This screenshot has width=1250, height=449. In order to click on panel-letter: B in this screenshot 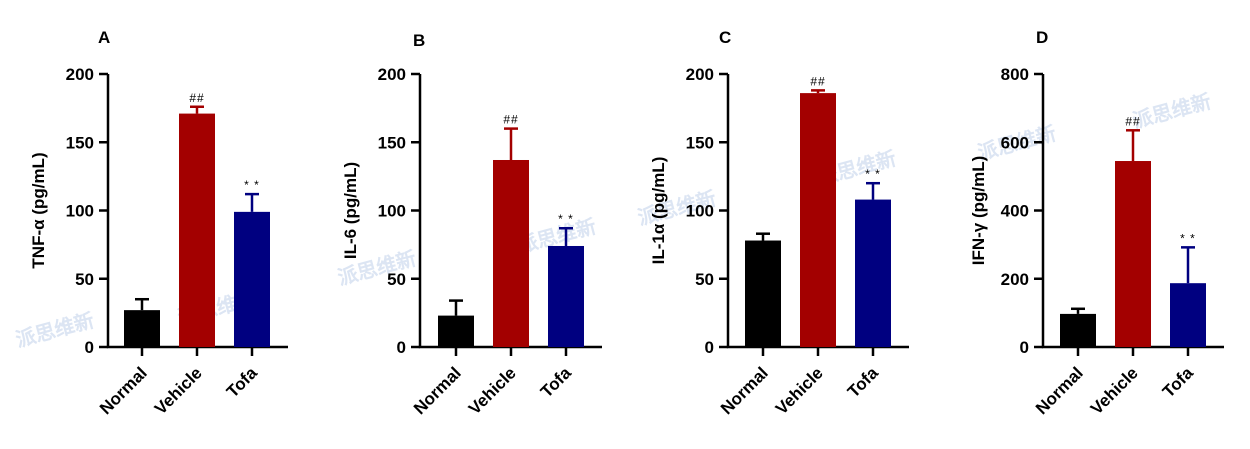, I will do `click(419, 40)`.